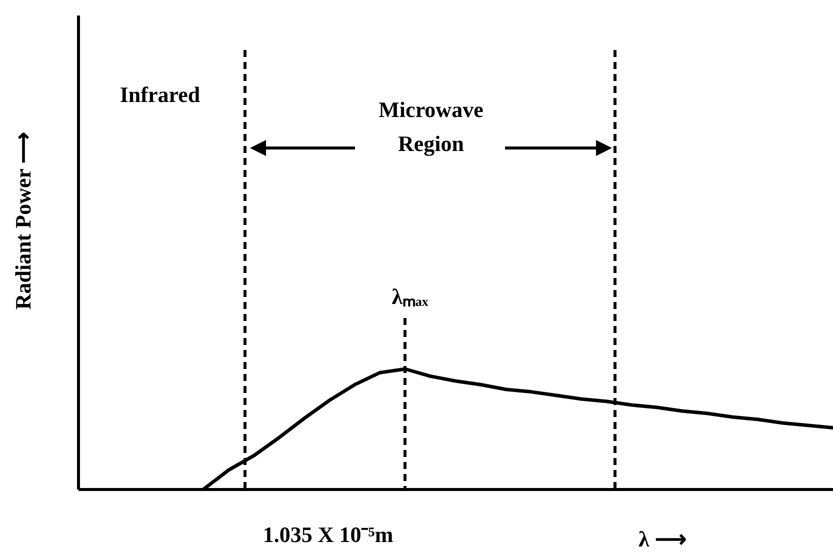 This screenshot has width=833, height=556. What do you see at coordinates (23, 220) in the screenshot?
I see `y-axis-title: Radiant Power ⟶` at bounding box center [23, 220].